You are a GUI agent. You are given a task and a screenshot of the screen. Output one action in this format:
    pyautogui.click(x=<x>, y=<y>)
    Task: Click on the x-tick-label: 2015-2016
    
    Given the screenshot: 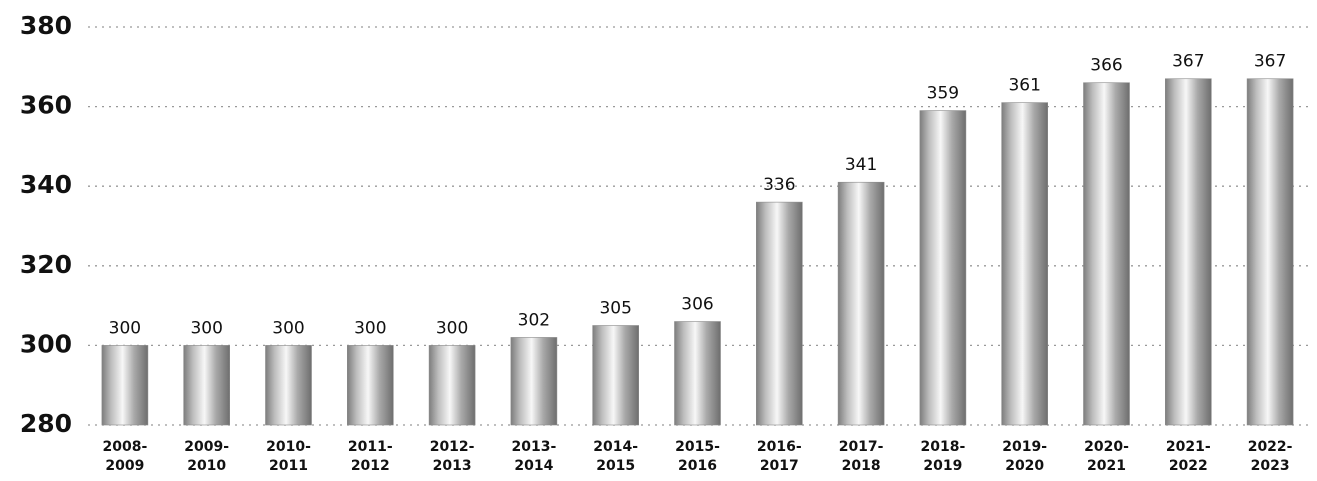 What is the action you would take?
    pyautogui.click(x=697, y=456)
    